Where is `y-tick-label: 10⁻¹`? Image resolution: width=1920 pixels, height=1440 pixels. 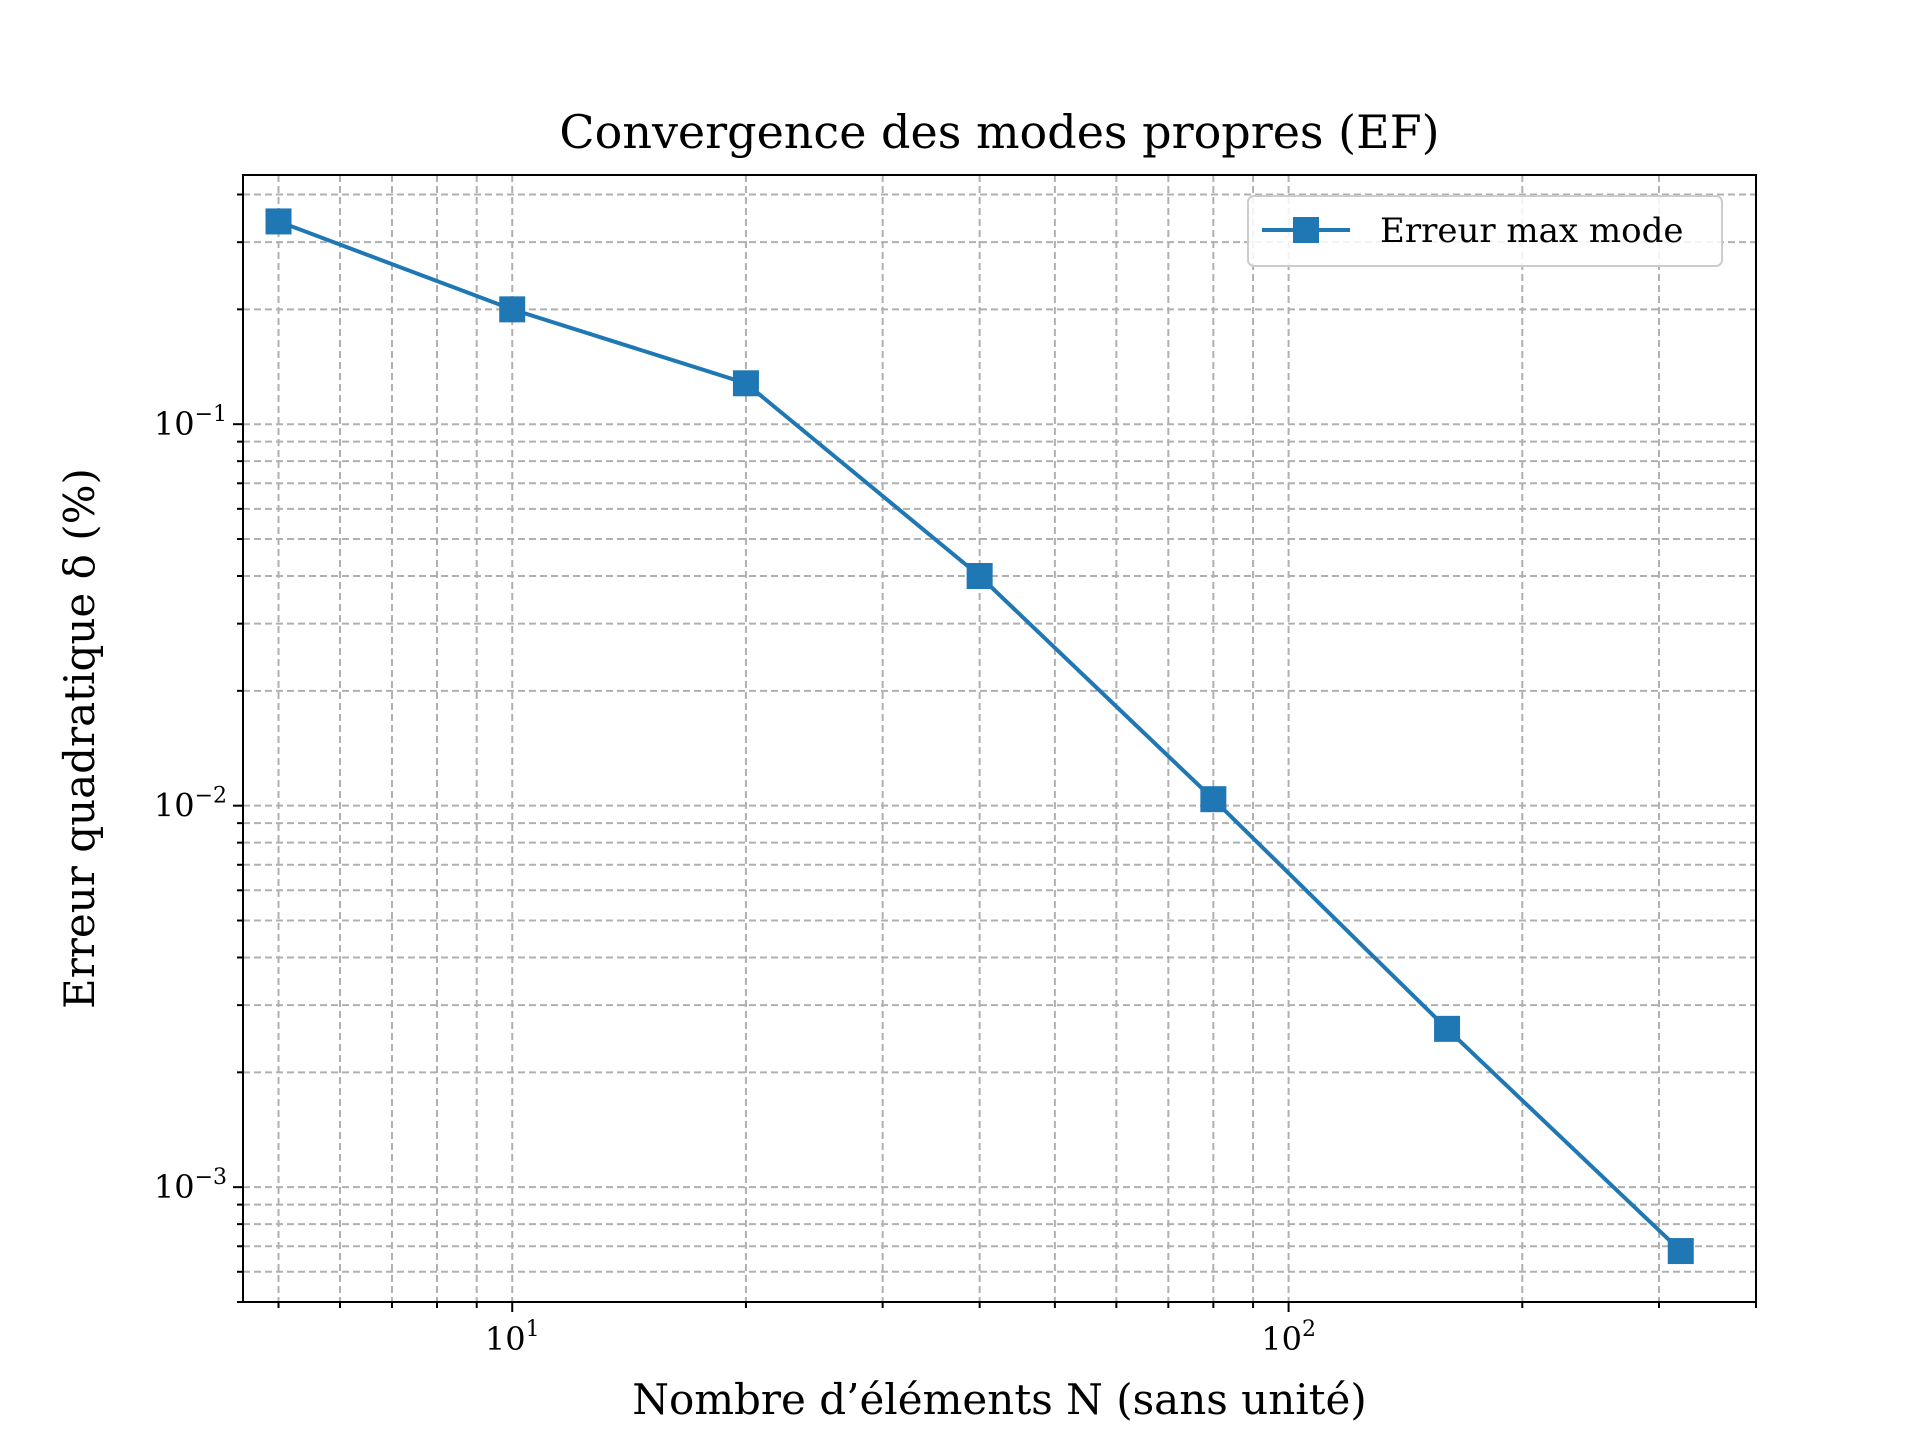 y-tick-label: 10⁻¹ is located at coordinates (190, 422).